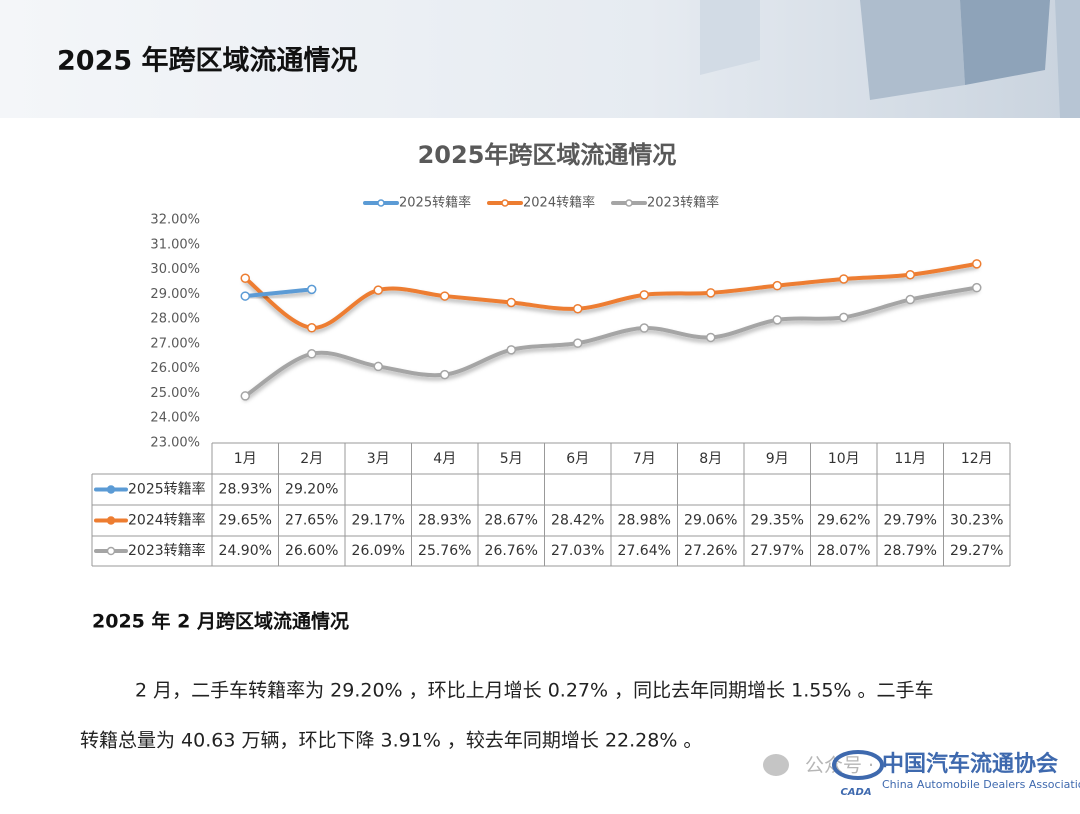 The width and height of the screenshot is (1080, 814). Describe the element at coordinates (175, 220) in the screenshot. I see `y-tick-label: 32.00%` at that location.